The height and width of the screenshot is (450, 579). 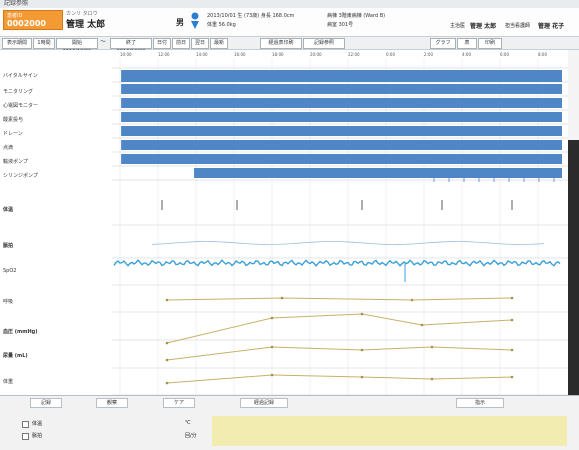 What do you see at coordinates (164, 54) in the screenshot?
I see `time-tick-label: 12:00` at bounding box center [164, 54].